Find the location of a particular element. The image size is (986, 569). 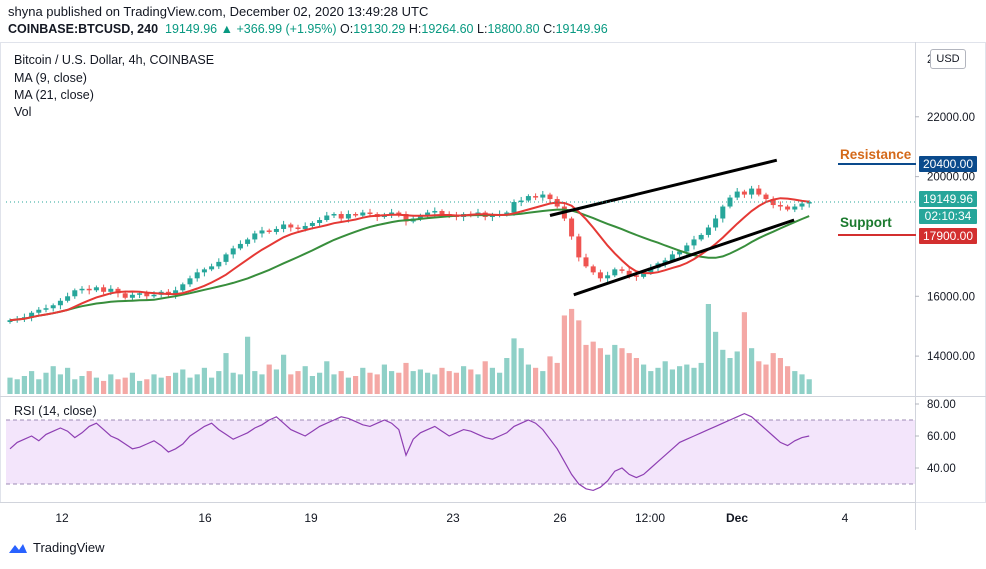

price-change: +366.99 (+1.95%) is located at coordinates (286, 29).